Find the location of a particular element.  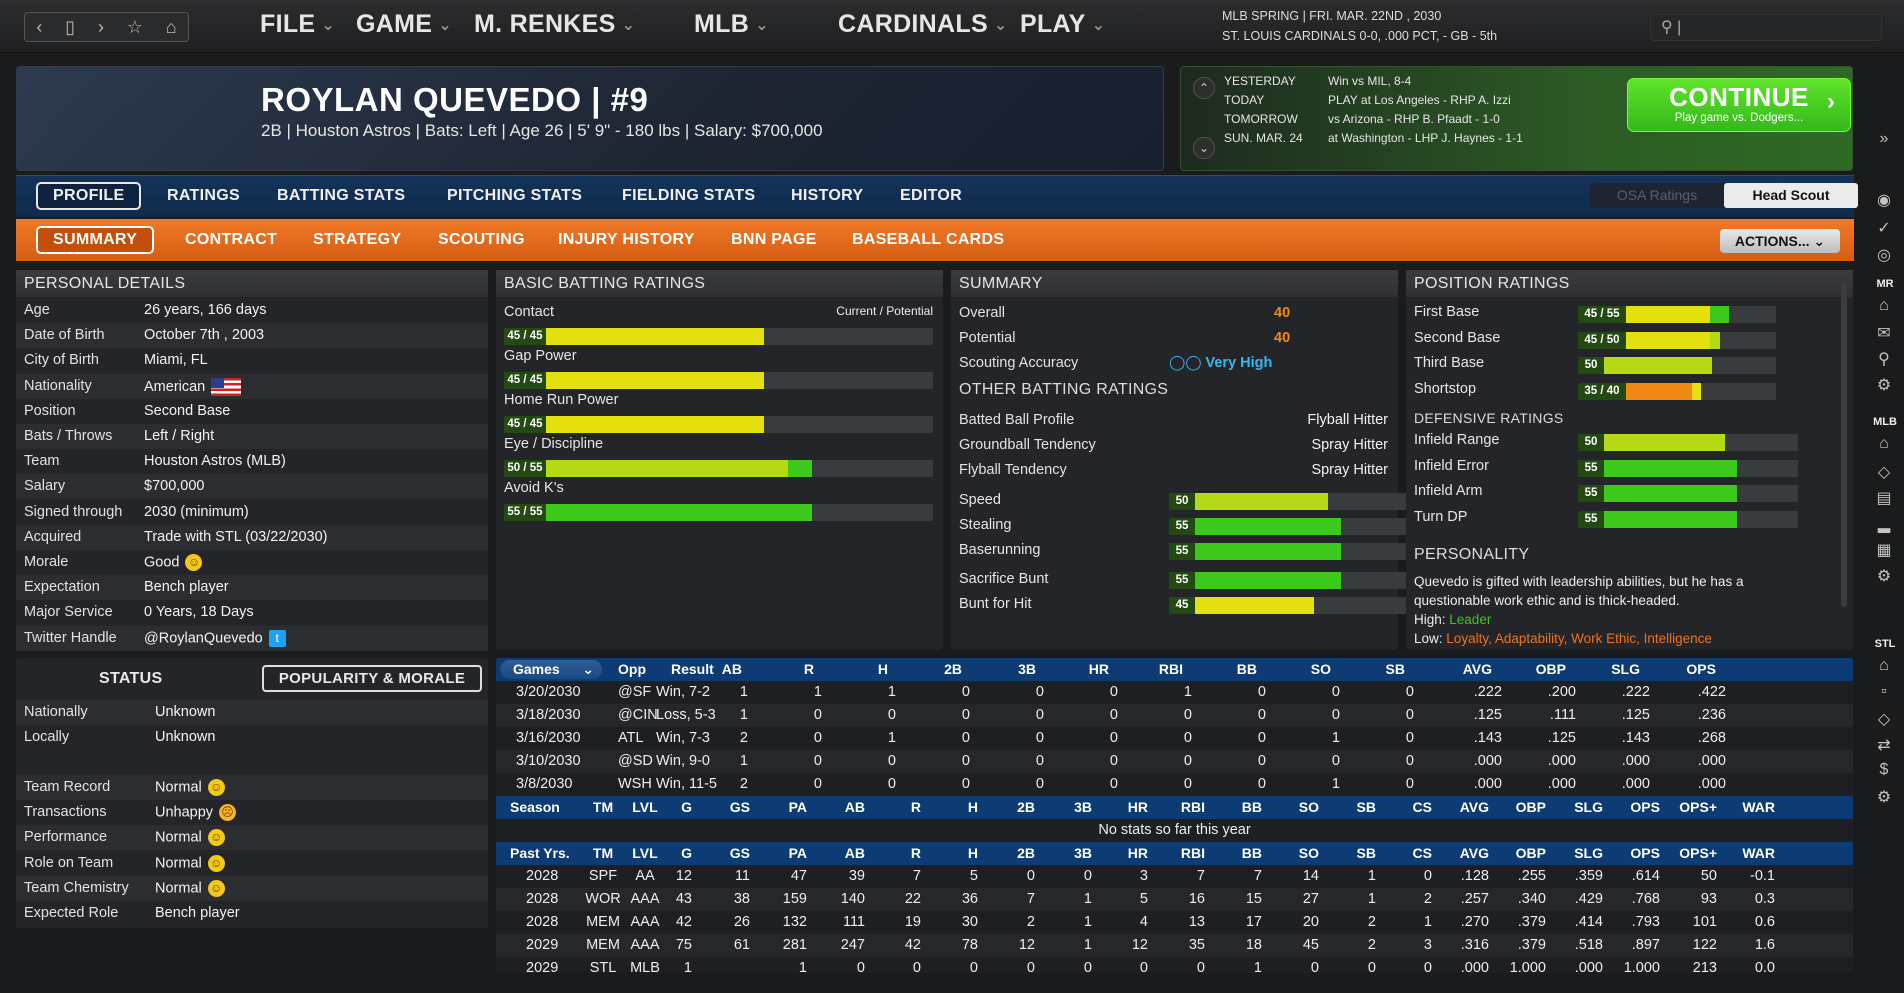

clipboard-icon: ▫ is located at coordinates (1884, 691).